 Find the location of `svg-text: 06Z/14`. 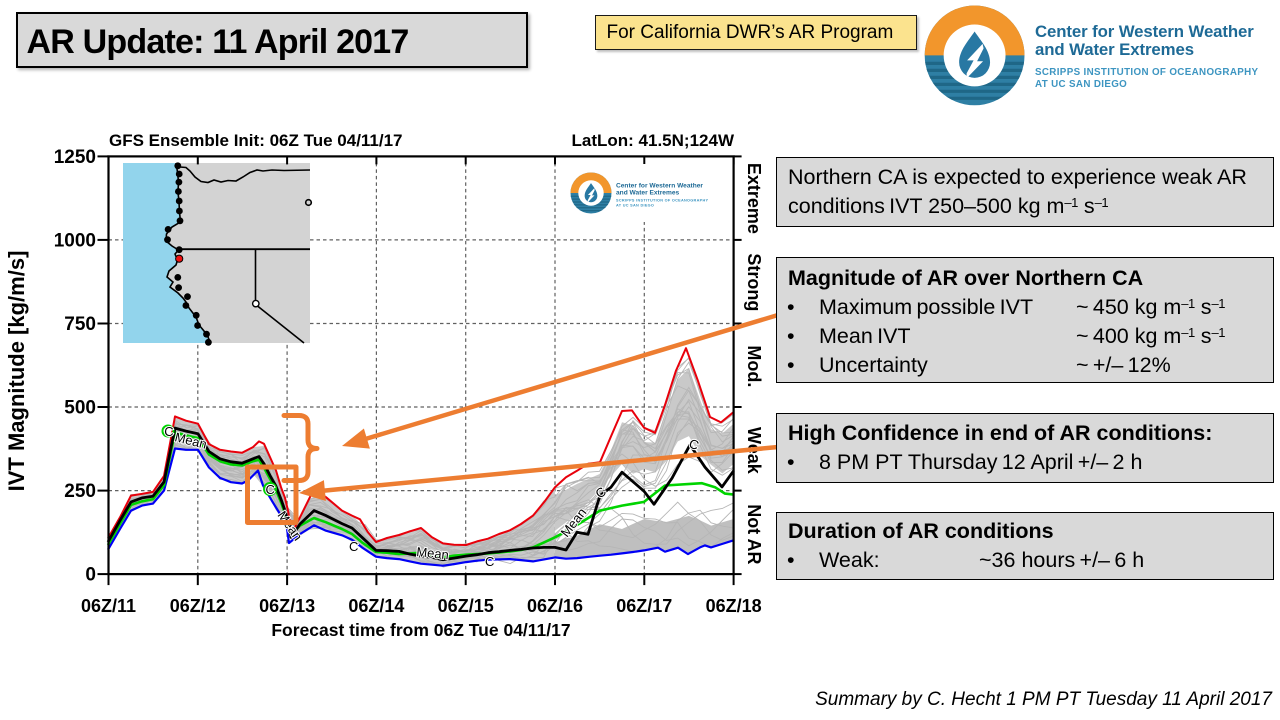

svg-text: 06Z/14 is located at coordinates (376, 606).